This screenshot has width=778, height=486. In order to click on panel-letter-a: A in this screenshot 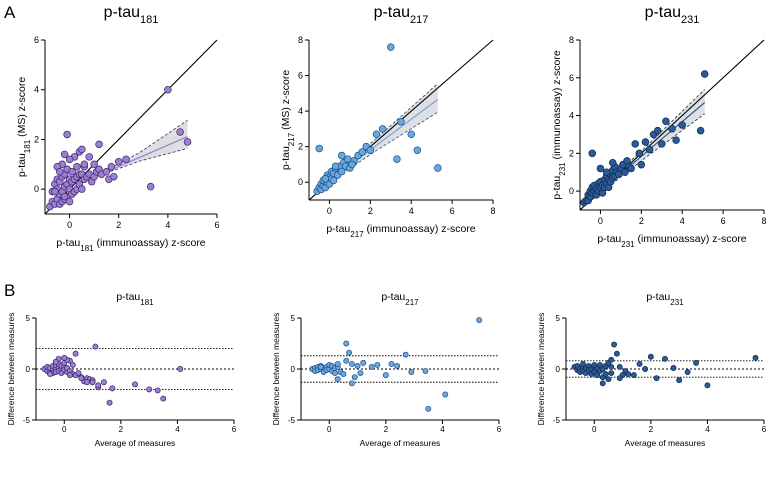, I will do `click(10, 12)`.